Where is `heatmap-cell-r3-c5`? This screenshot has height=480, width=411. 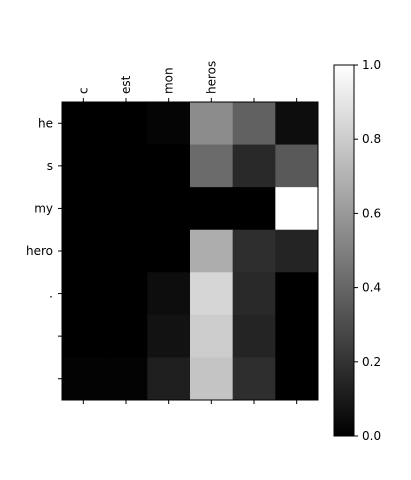
heatmap-cell-r3-c5 is located at coordinates (297, 251).